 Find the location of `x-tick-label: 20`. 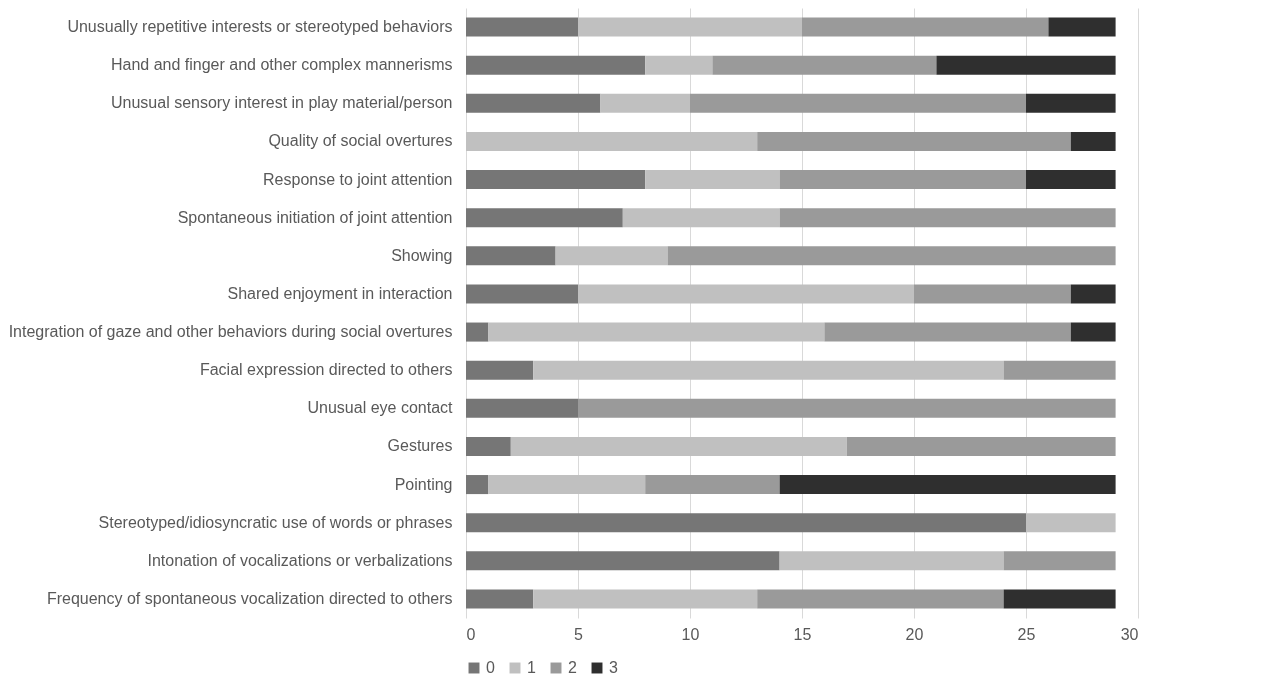

x-tick-label: 20 is located at coordinates (914, 634).